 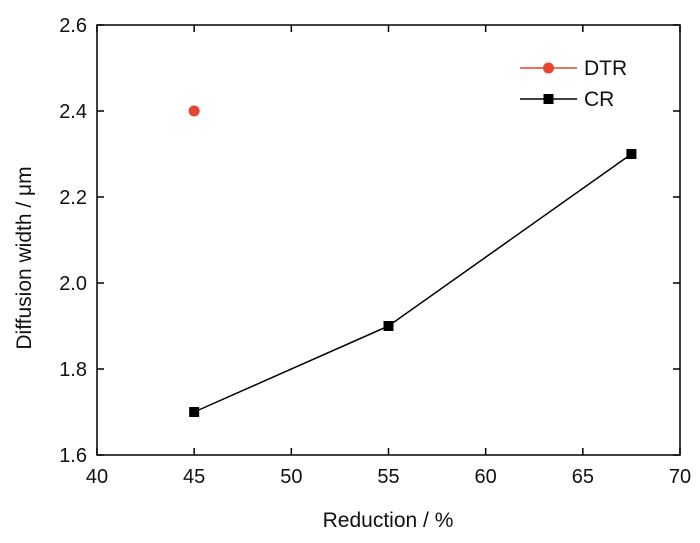 I want to click on x-tick-label: 65, so click(x=583, y=477).